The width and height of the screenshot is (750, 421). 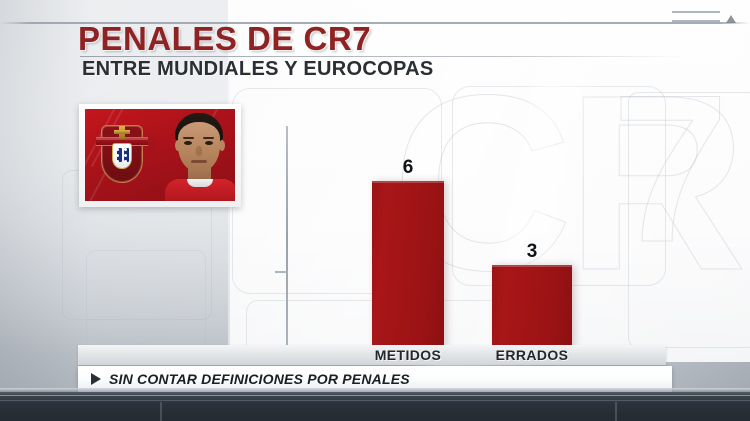 I want to click on player-photo-frame, so click(x=160, y=155).